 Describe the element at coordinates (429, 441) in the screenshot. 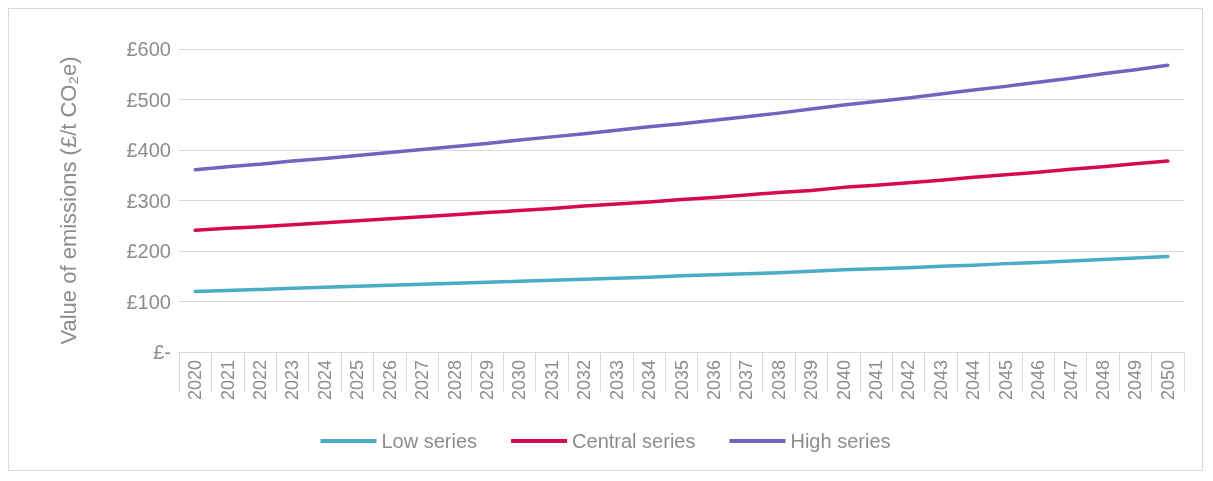

I see `legend-label: Low series` at that location.